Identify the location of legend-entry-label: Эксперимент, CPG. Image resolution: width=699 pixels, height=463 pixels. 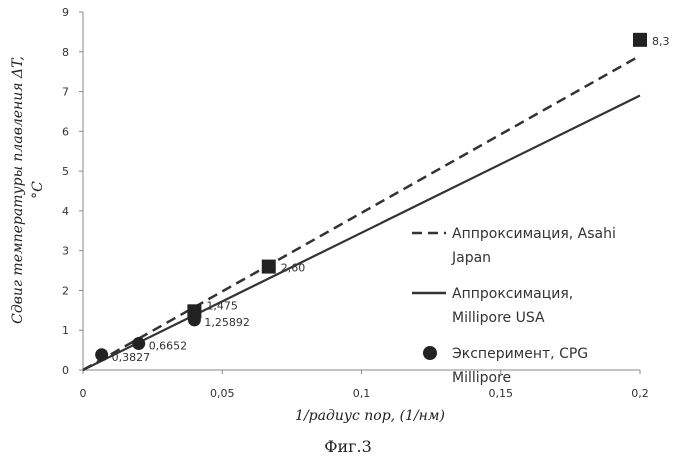
(520, 354).